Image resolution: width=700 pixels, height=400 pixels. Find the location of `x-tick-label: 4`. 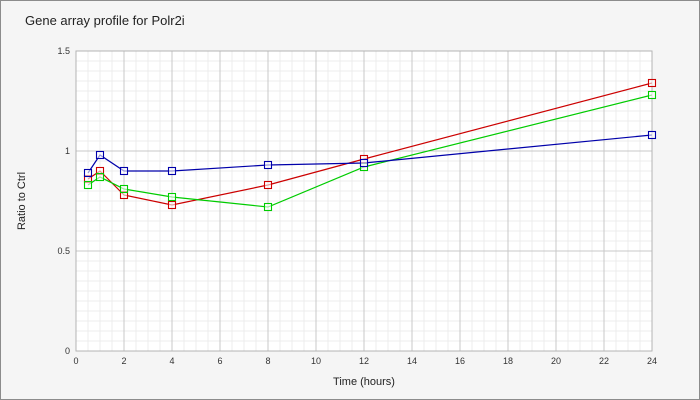

x-tick-label: 4 is located at coordinates (171, 361).